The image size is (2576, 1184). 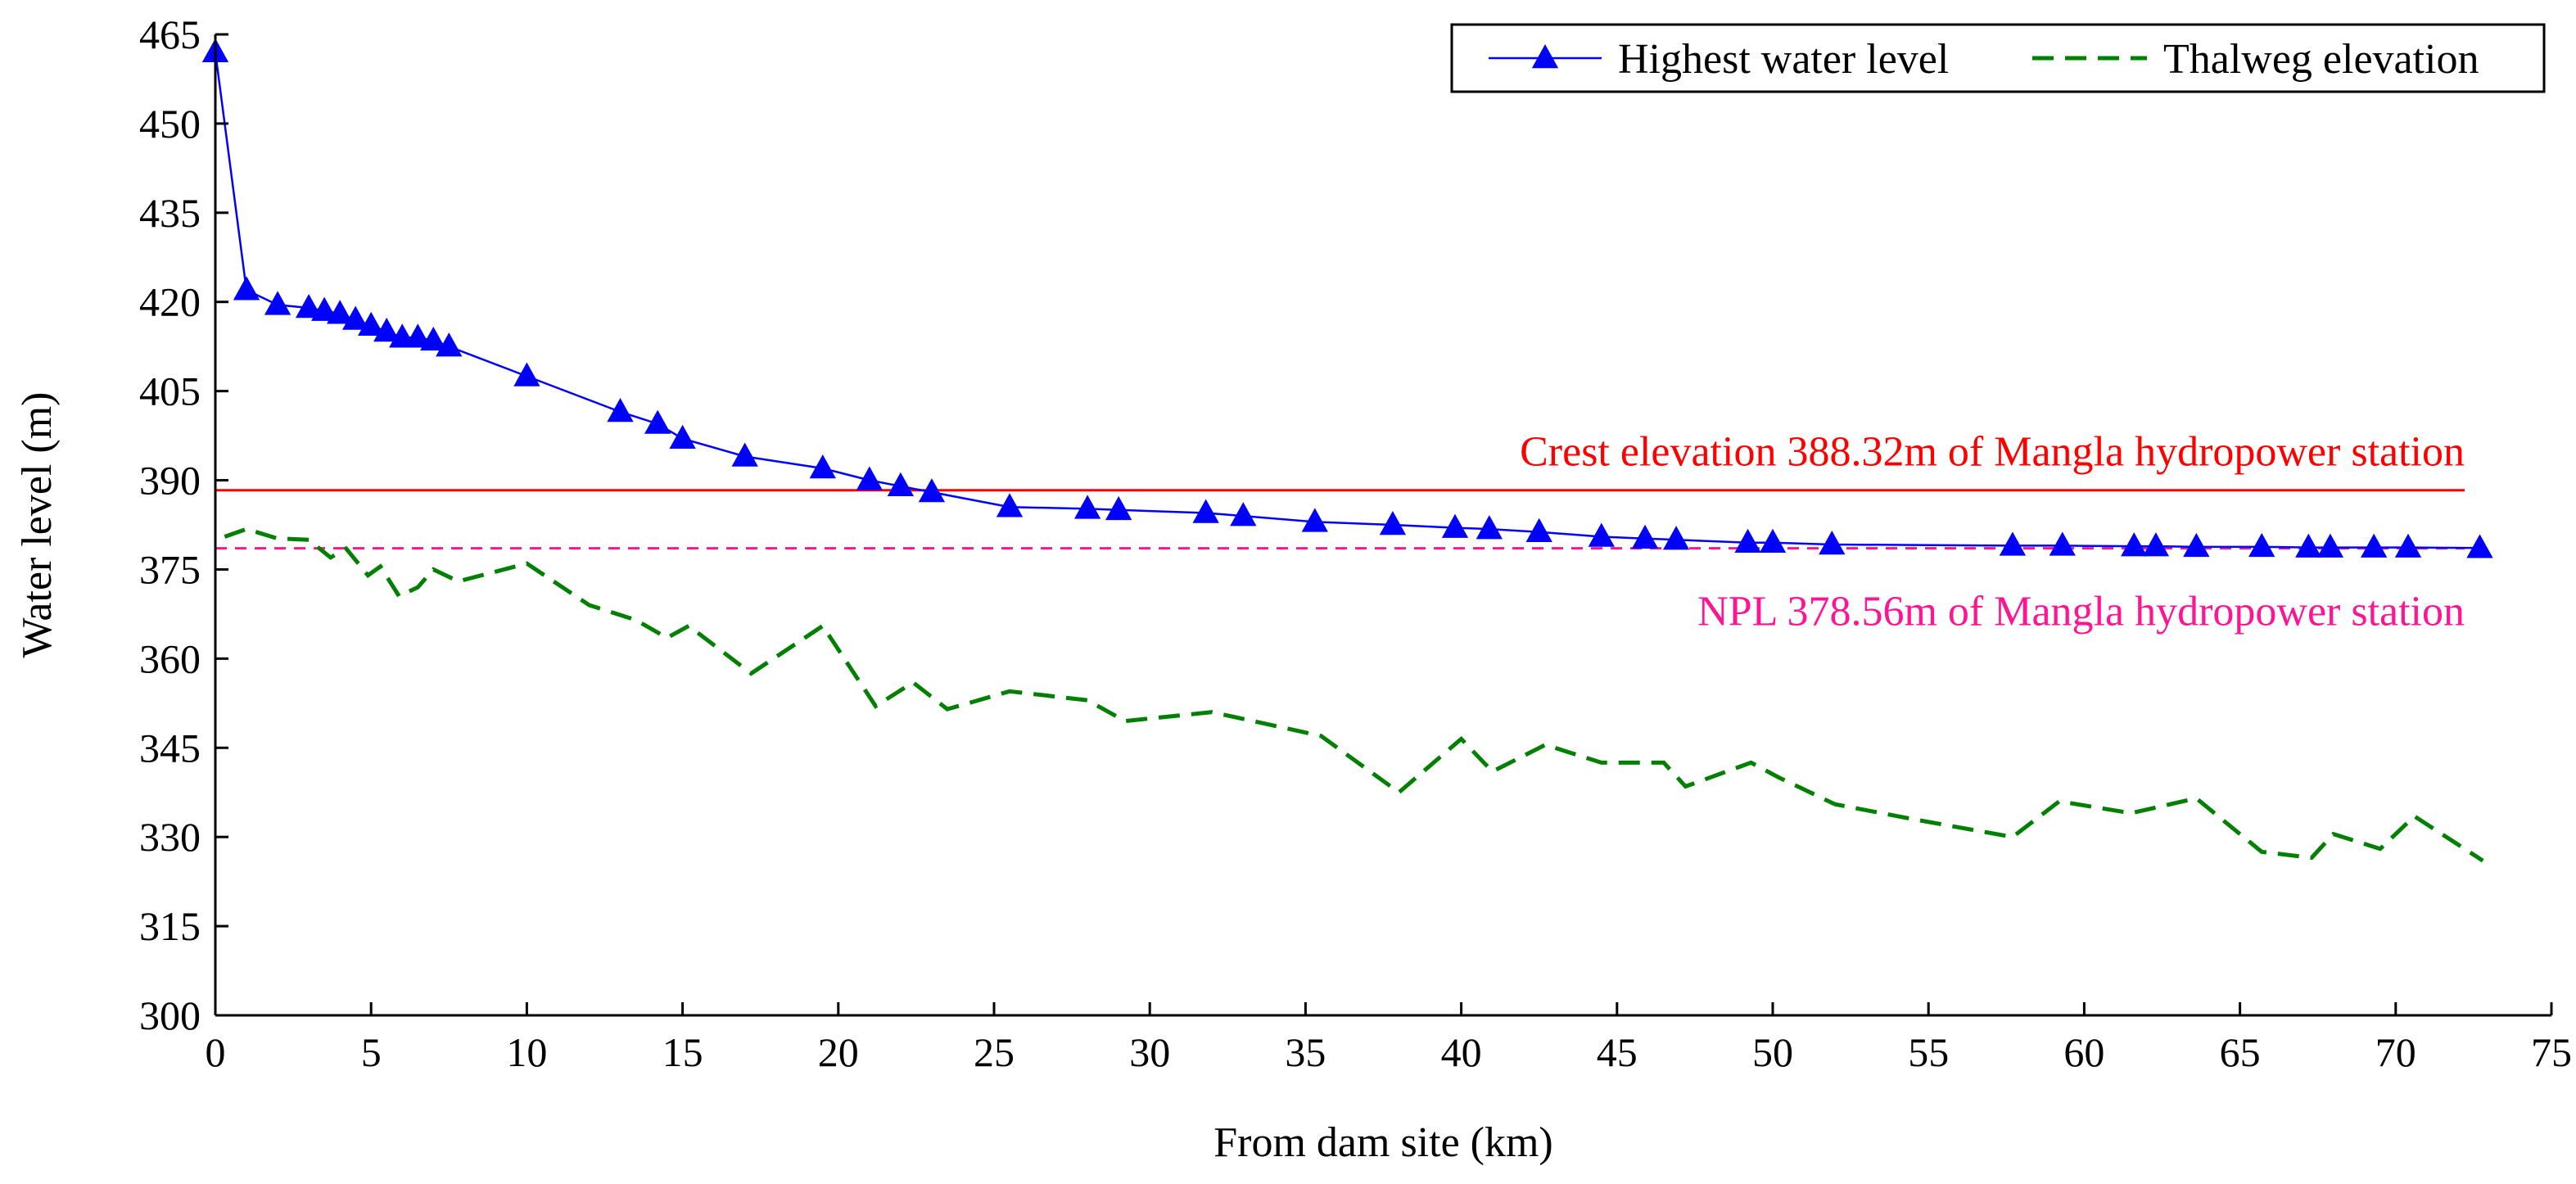 What do you see at coordinates (994, 1052) in the screenshot?
I see `x-tick-label: 25` at bounding box center [994, 1052].